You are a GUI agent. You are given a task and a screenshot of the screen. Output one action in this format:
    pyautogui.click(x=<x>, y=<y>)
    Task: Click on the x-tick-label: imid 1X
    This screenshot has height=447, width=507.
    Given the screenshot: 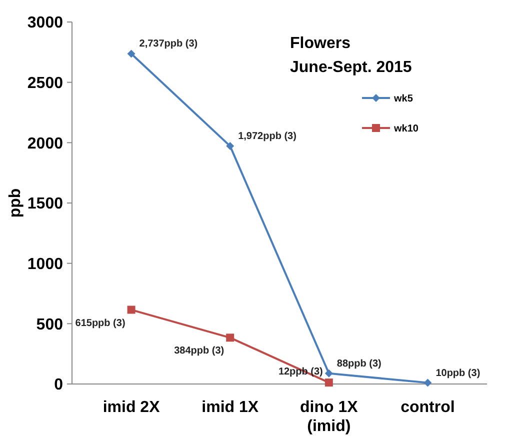 What is the action you would take?
    pyautogui.click(x=230, y=407)
    